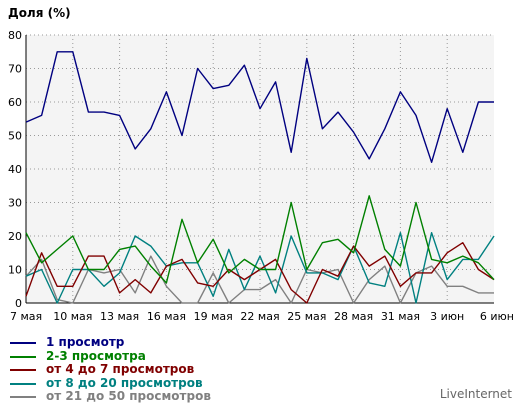 The width and height of the screenshot is (520, 405). I want to click on branding-label: LiveInternet, so click(475, 394).